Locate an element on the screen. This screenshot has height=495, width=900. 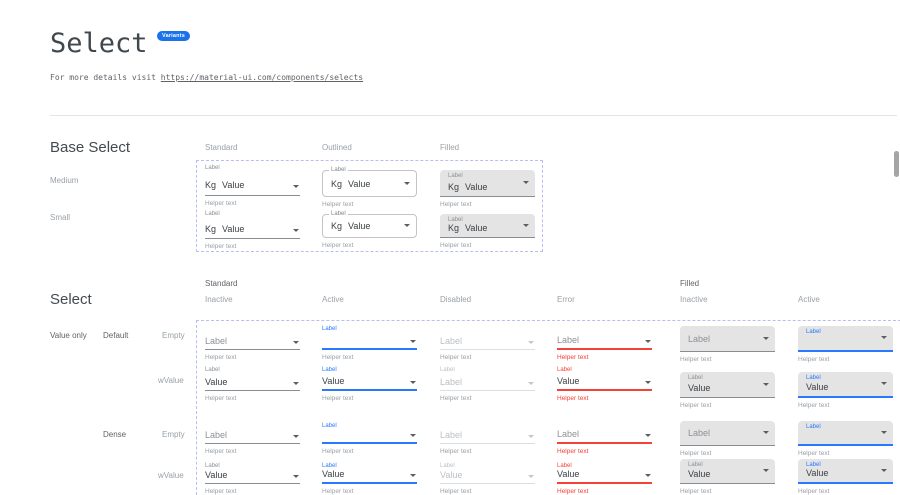
select-standard-active-default-empty is located at coordinates (369, 342).